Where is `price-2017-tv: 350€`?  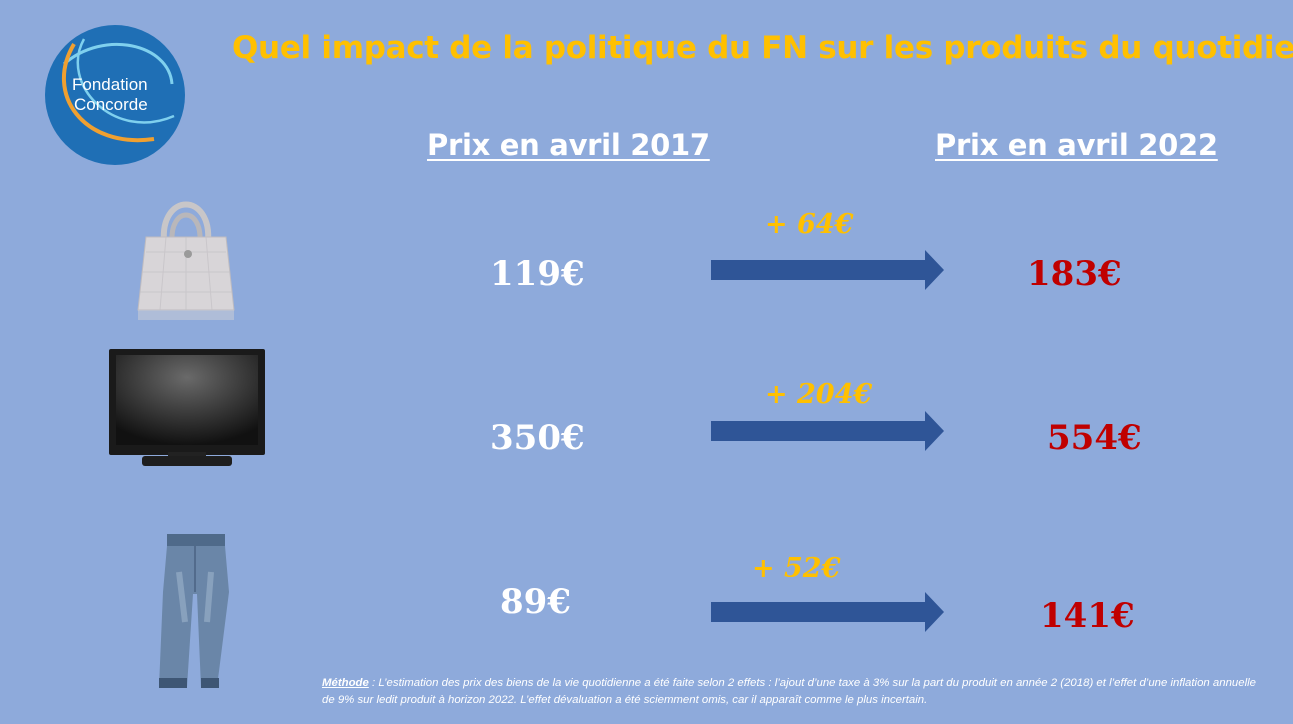
price-2017-tv: 350€ is located at coordinates (537, 438).